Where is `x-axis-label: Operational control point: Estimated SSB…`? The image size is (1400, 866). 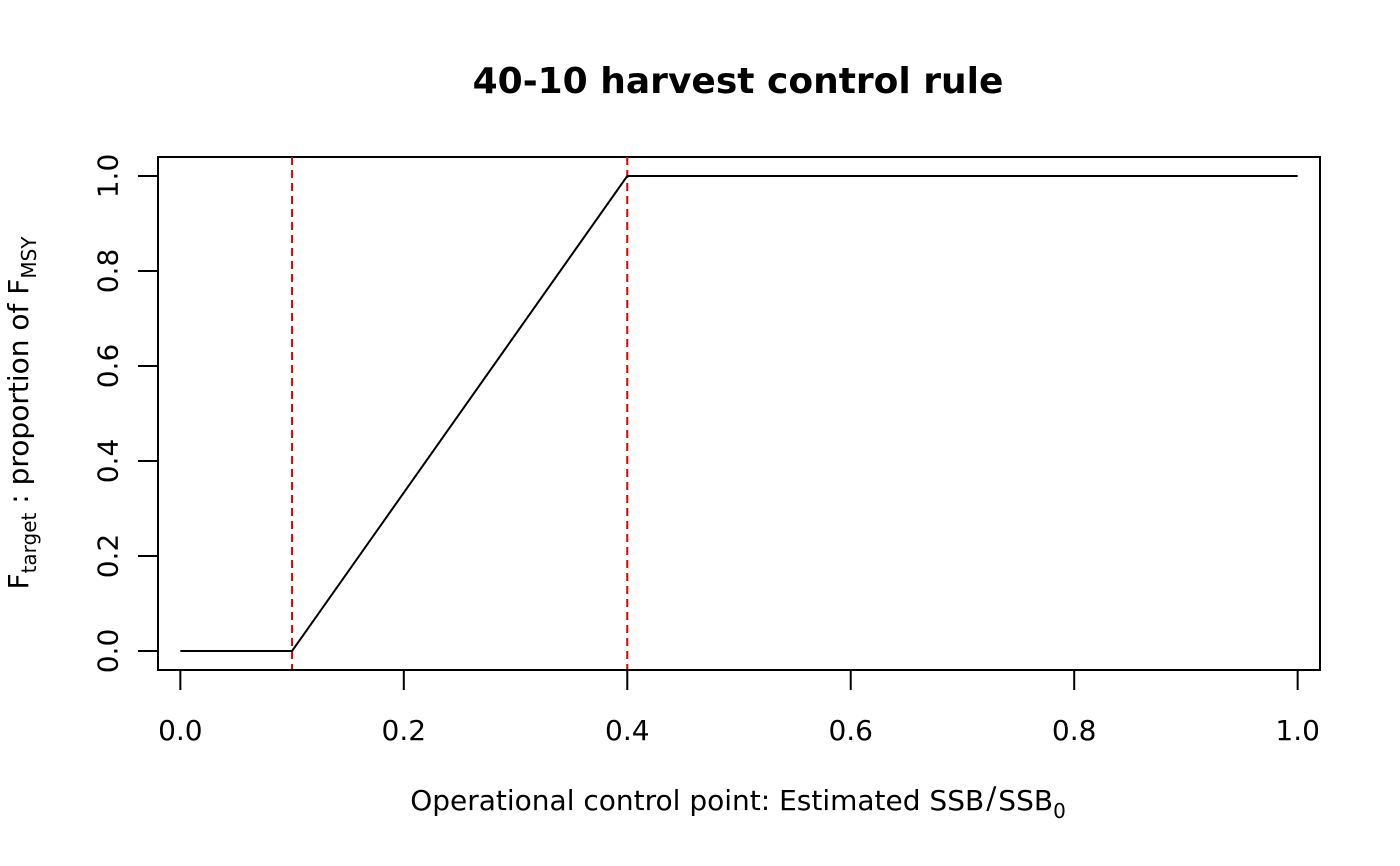
x-axis-label: Operational control point: Estimated SSB… is located at coordinates (738, 802).